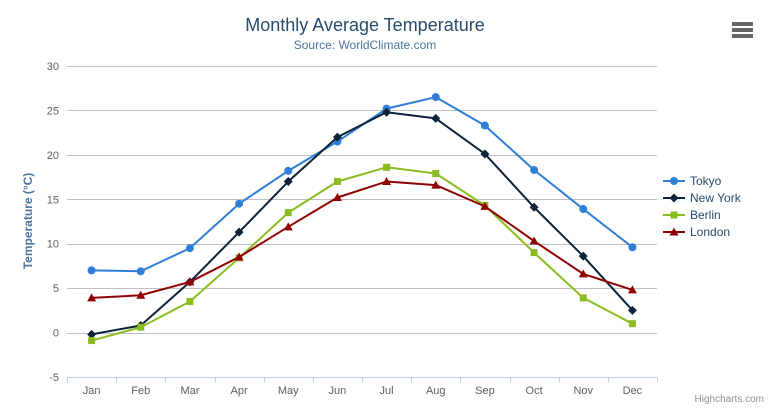 The width and height of the screenshot is (769, 416). I want to click on y-axis-label: 5, so click(56, 289).